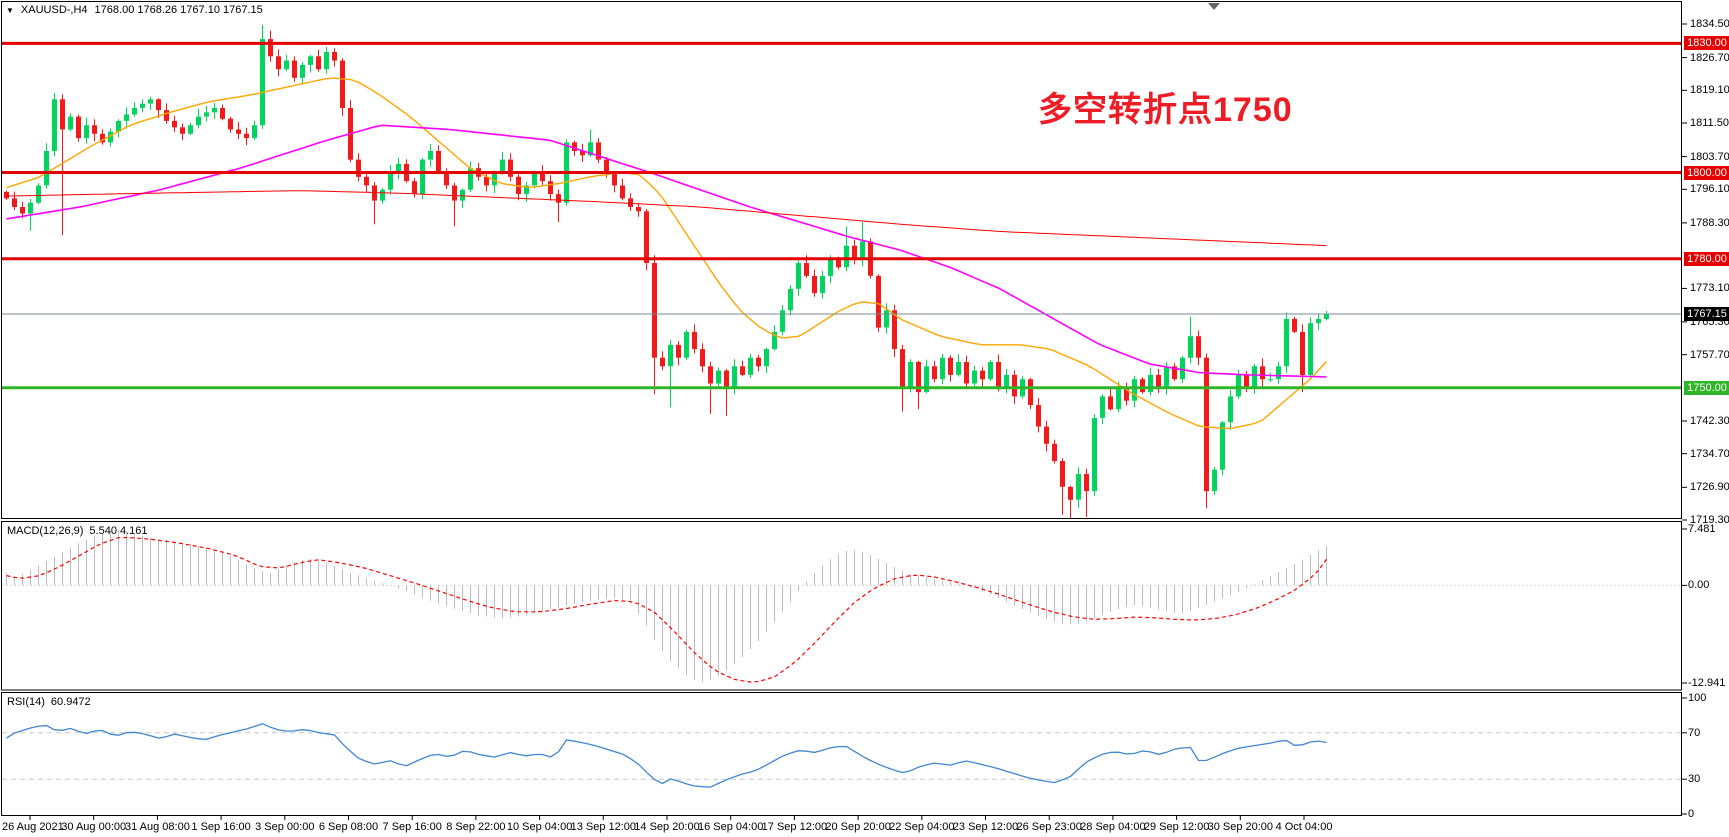  I want to click on price-level-badge: 1780.00, so click(1706, 258).